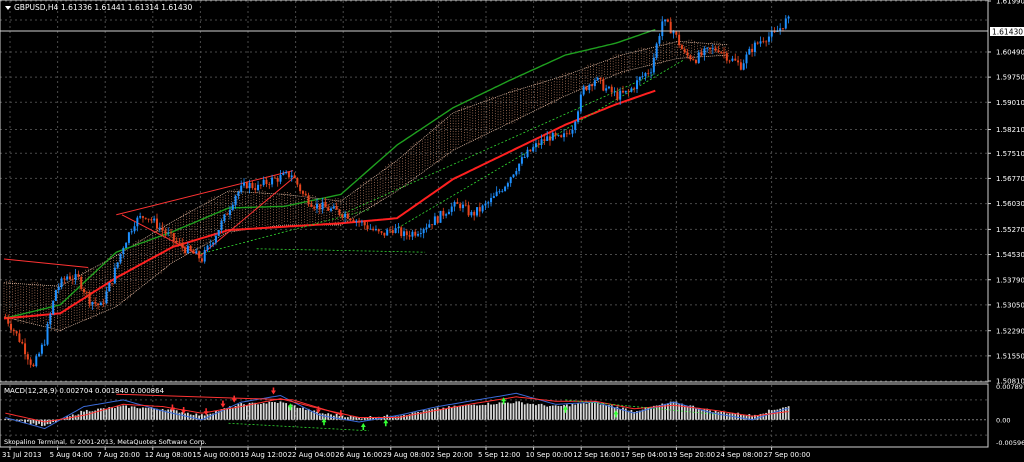  Describe the element at coordinates (8, 8) in the screenshot. I see `chart-dropdown-triangle-icon` at that location.